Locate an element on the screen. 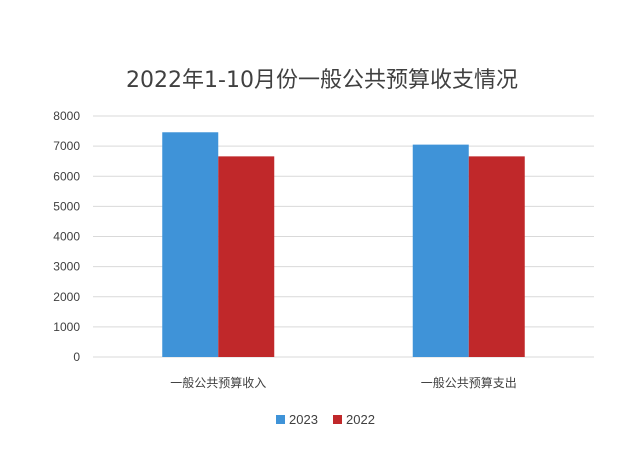 This screenshot has width=644, height=461. legend-swatch-2022 is located at coordinates (337, 419).